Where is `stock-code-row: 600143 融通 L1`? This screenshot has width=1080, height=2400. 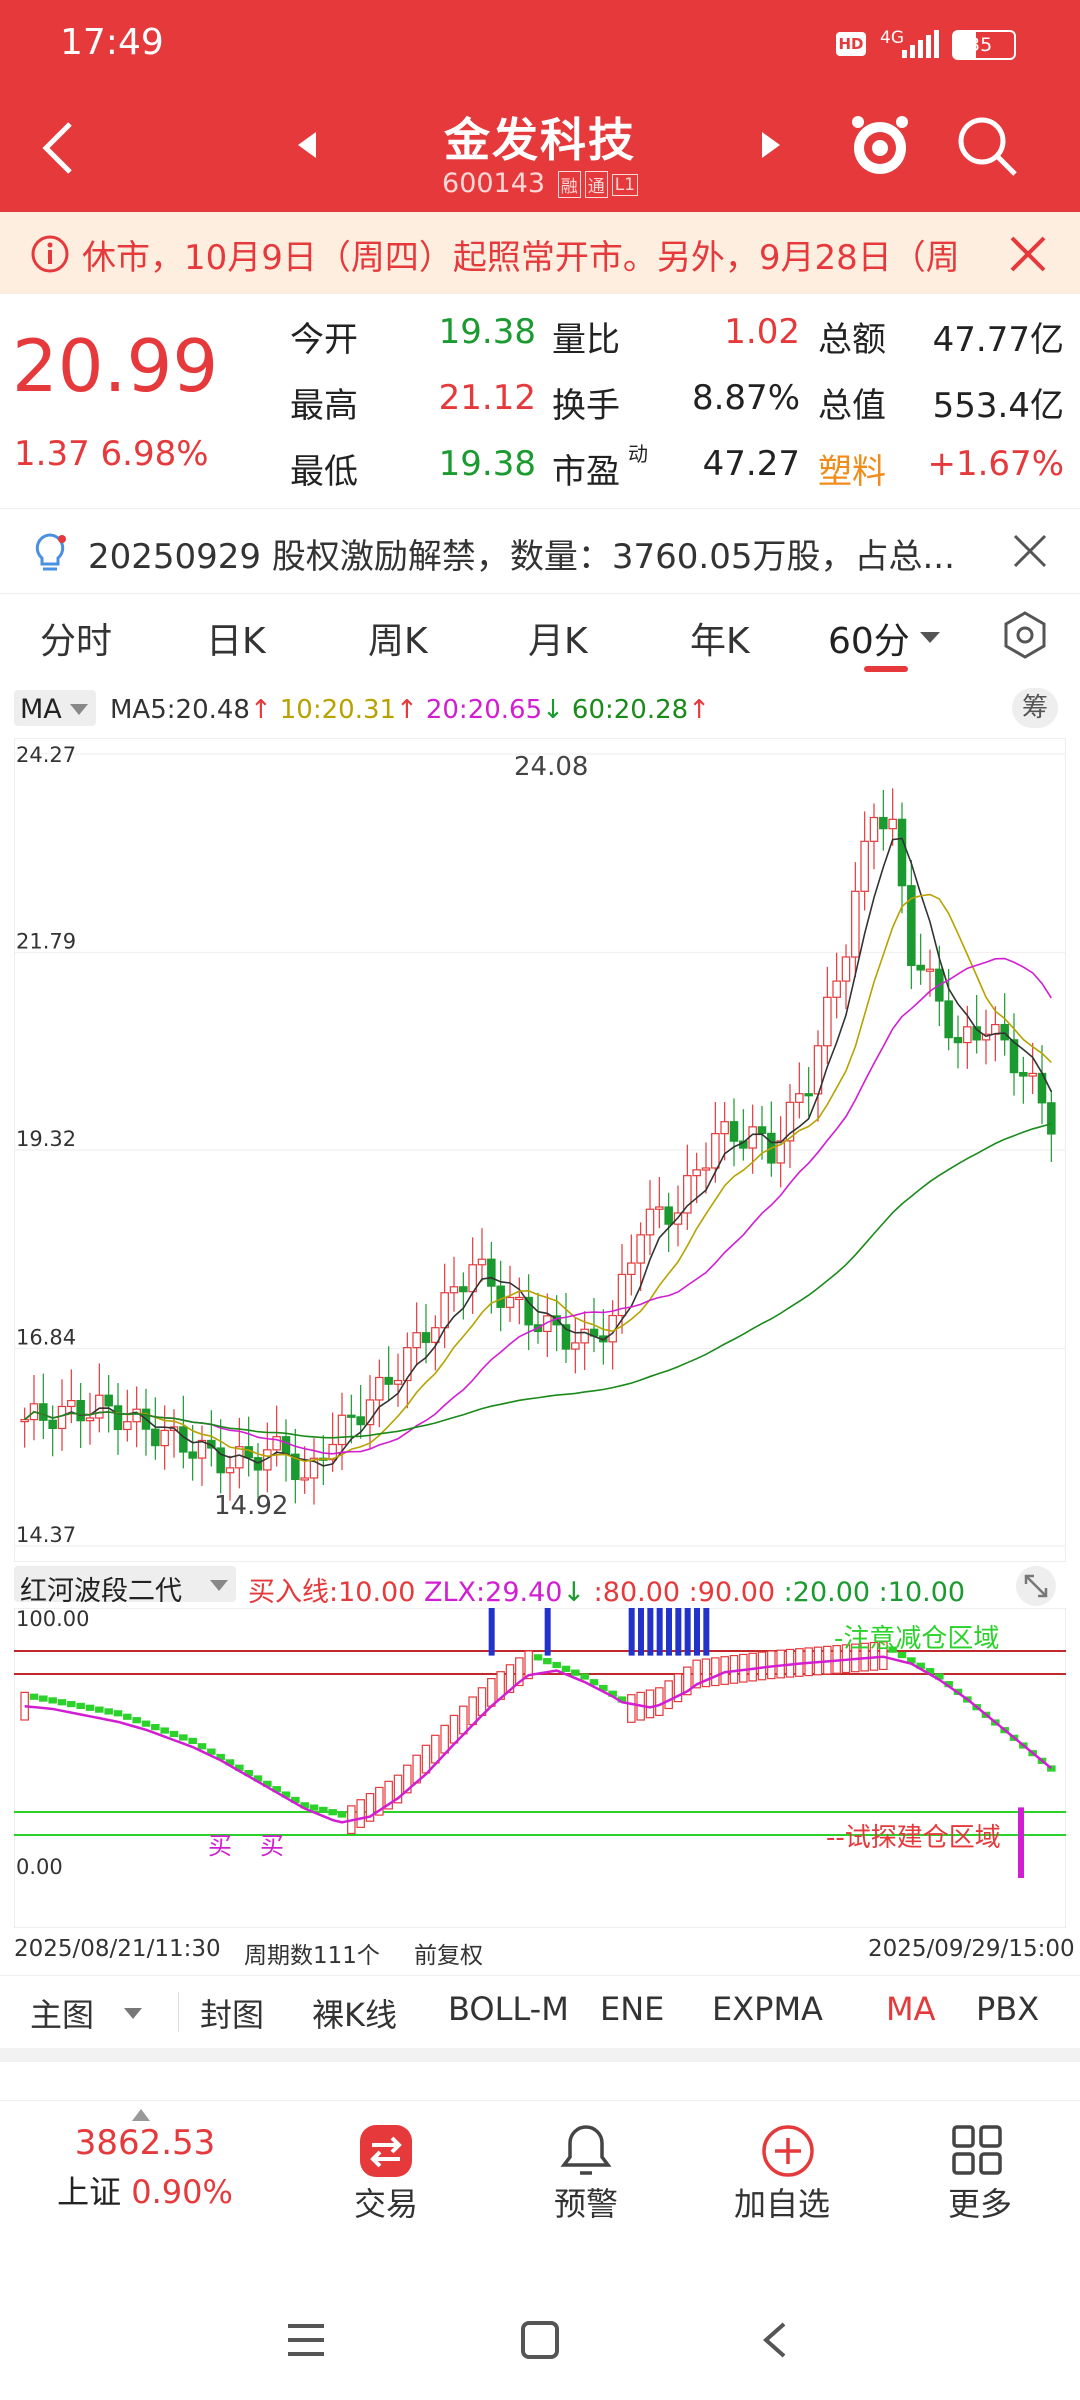
stock-code-row: 600143 融通 L1 is located at coordinates (540, 183).